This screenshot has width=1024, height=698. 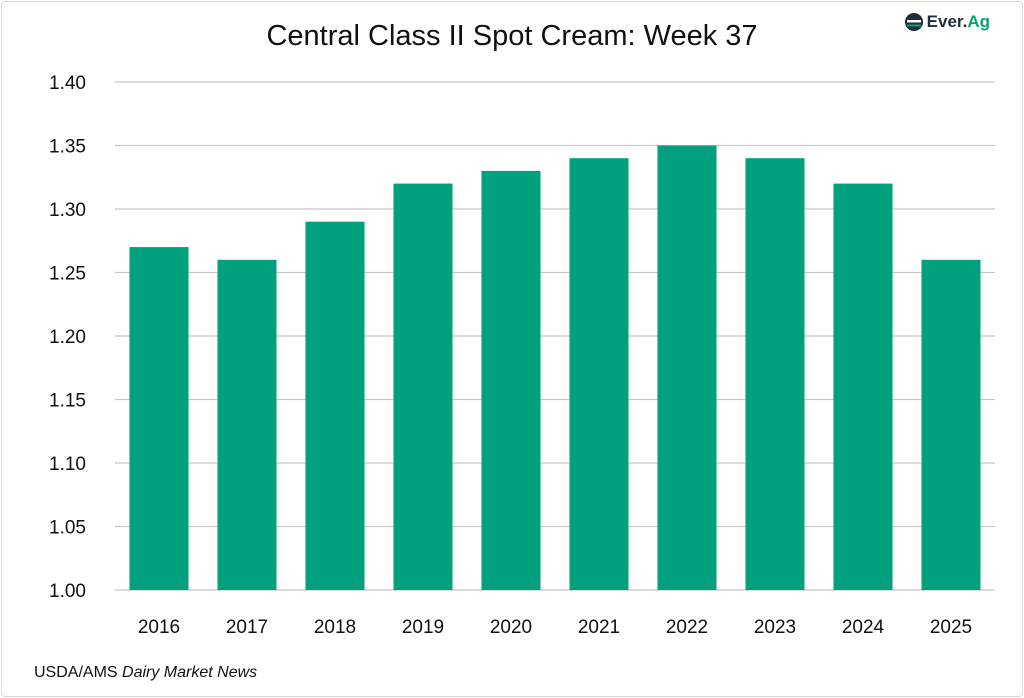 I want to click on y-tick-label: 1.05, so click(x=67, y=528).